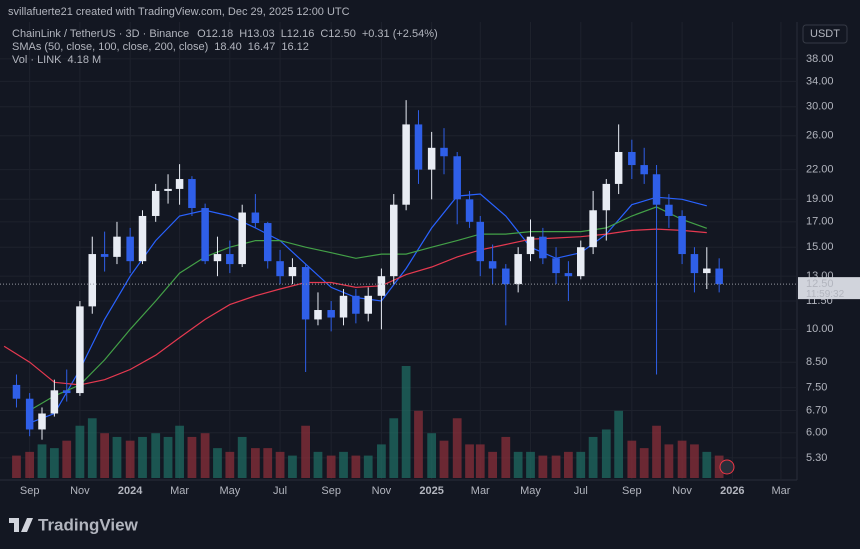 Image resolution: width=860 pixels, height=549 pixels. What do you see at coordinates (130, 491) in the screenshot?
I see `x-tick-label: 2024` at bounding box center [130, 491].